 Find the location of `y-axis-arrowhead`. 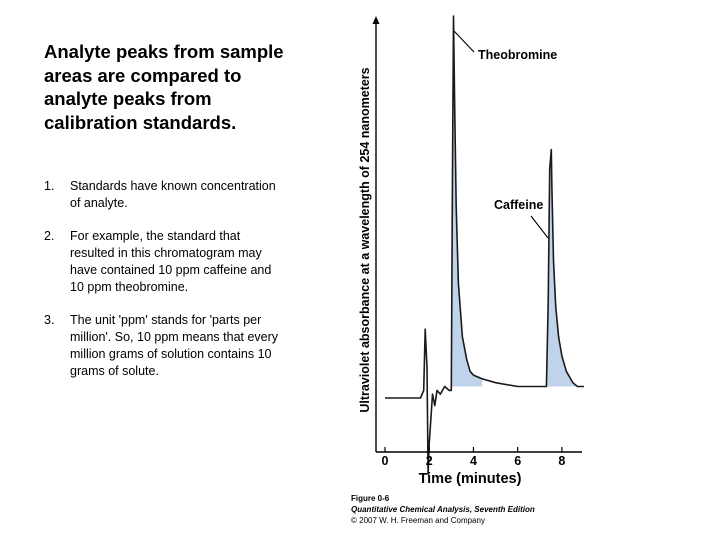

y-axis-arrowhead is located at coordinates (376, 20).